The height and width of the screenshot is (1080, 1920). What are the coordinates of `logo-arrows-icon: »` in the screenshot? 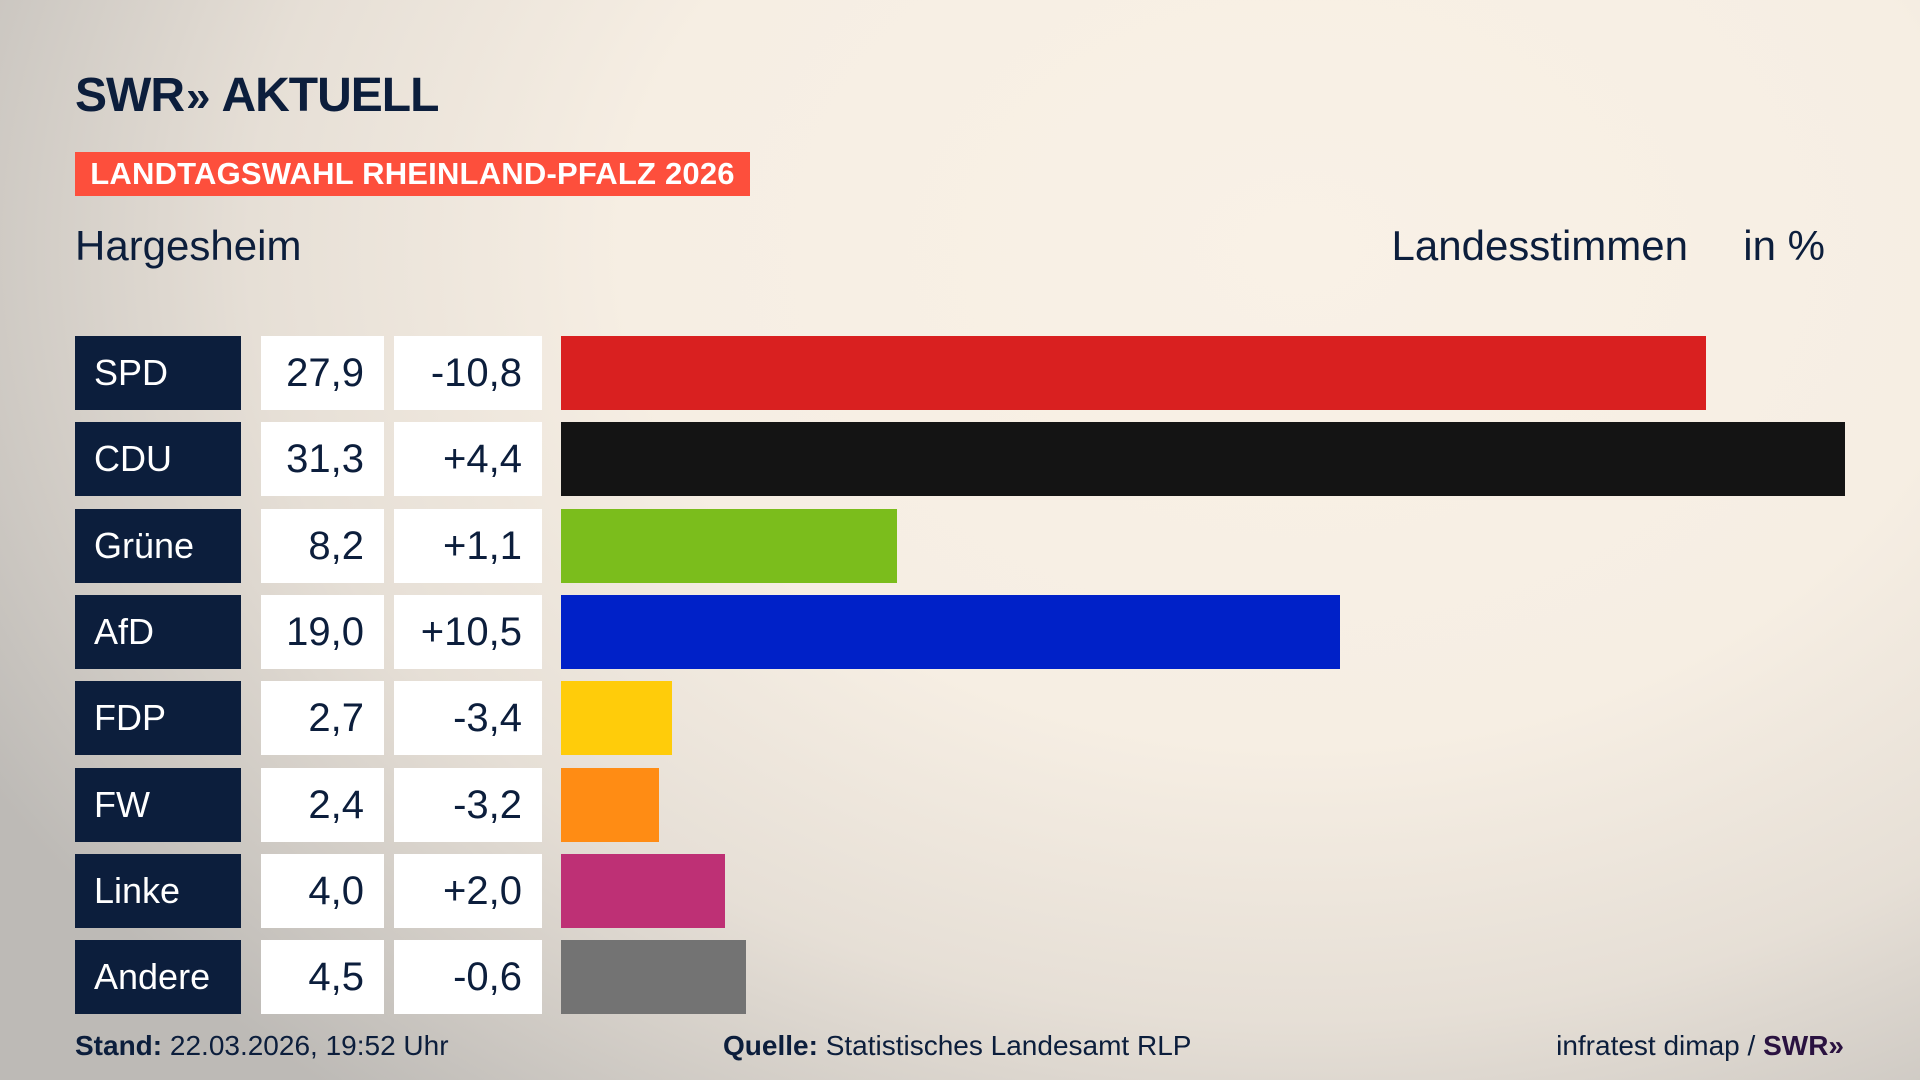 It's located at (198, 96).